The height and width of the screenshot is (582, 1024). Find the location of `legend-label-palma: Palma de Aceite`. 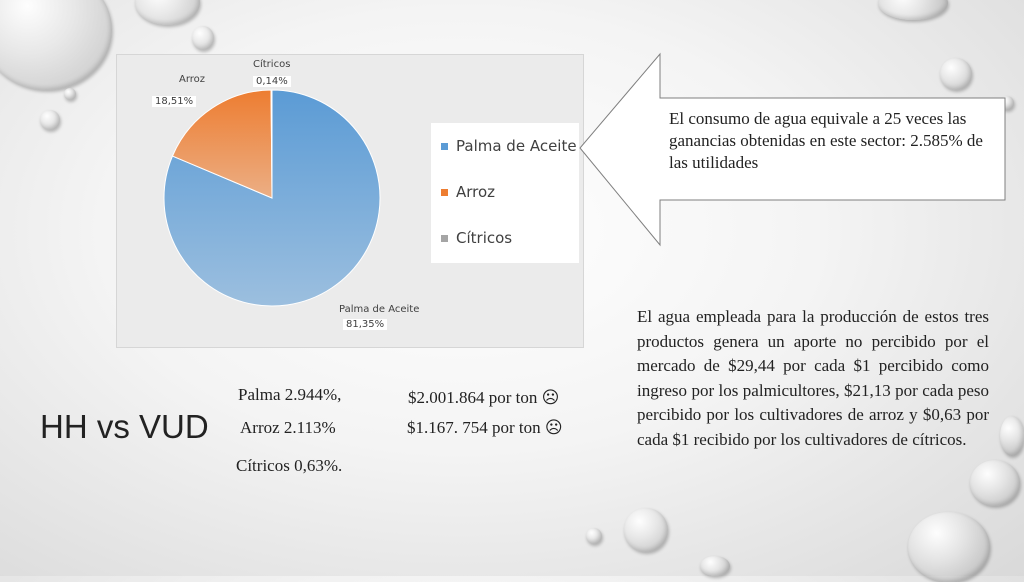

legend-label-palma: Palma de Aceite is located at coordinates (516, 146).